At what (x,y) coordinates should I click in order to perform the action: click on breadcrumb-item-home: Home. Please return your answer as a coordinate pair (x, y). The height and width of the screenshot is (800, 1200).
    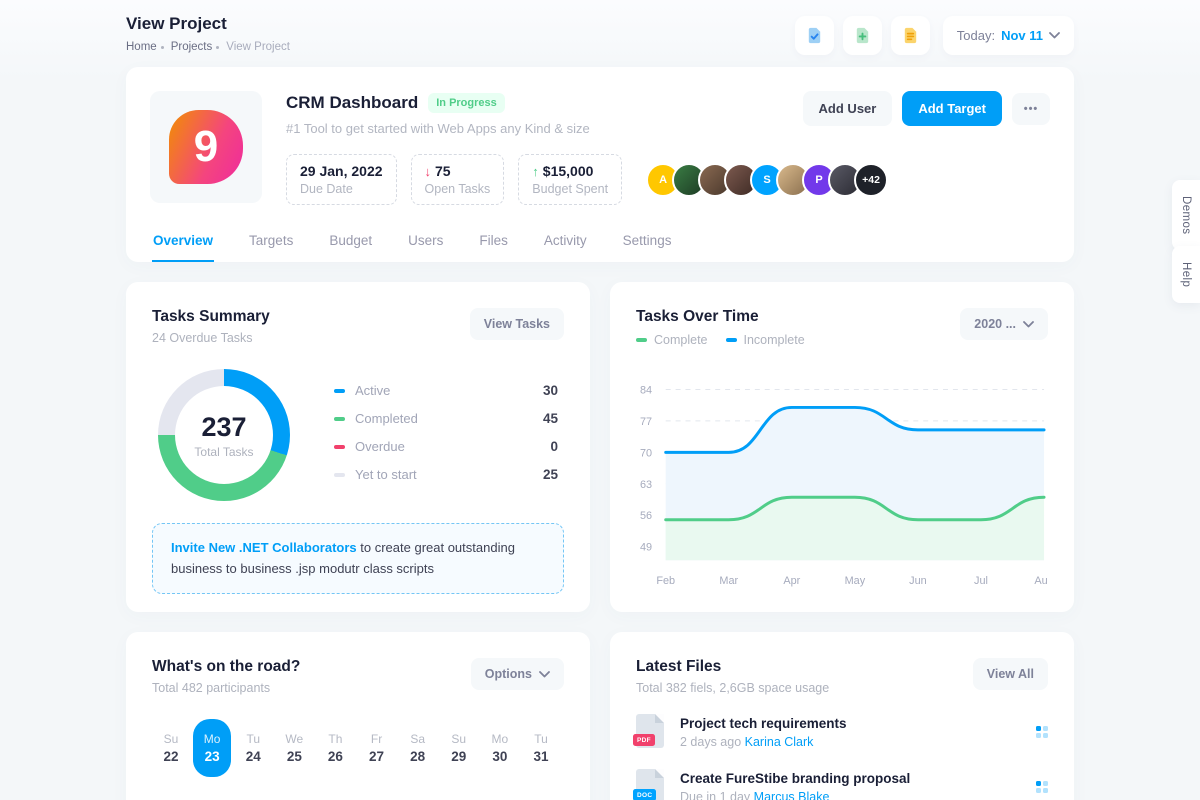
    Looking at the image, I should click on (141, 47).